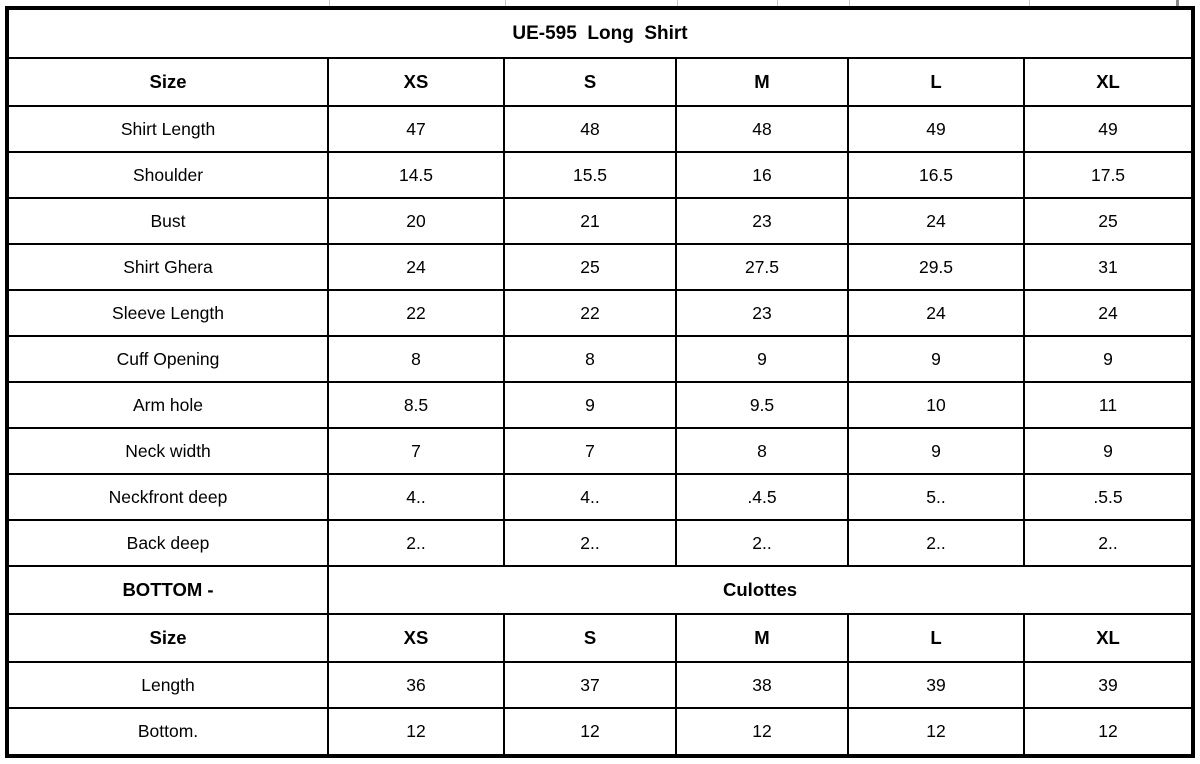  I want to click on table-row-shirt-length: Shirt Length 47 48 48 49 49, so click(600, 129).